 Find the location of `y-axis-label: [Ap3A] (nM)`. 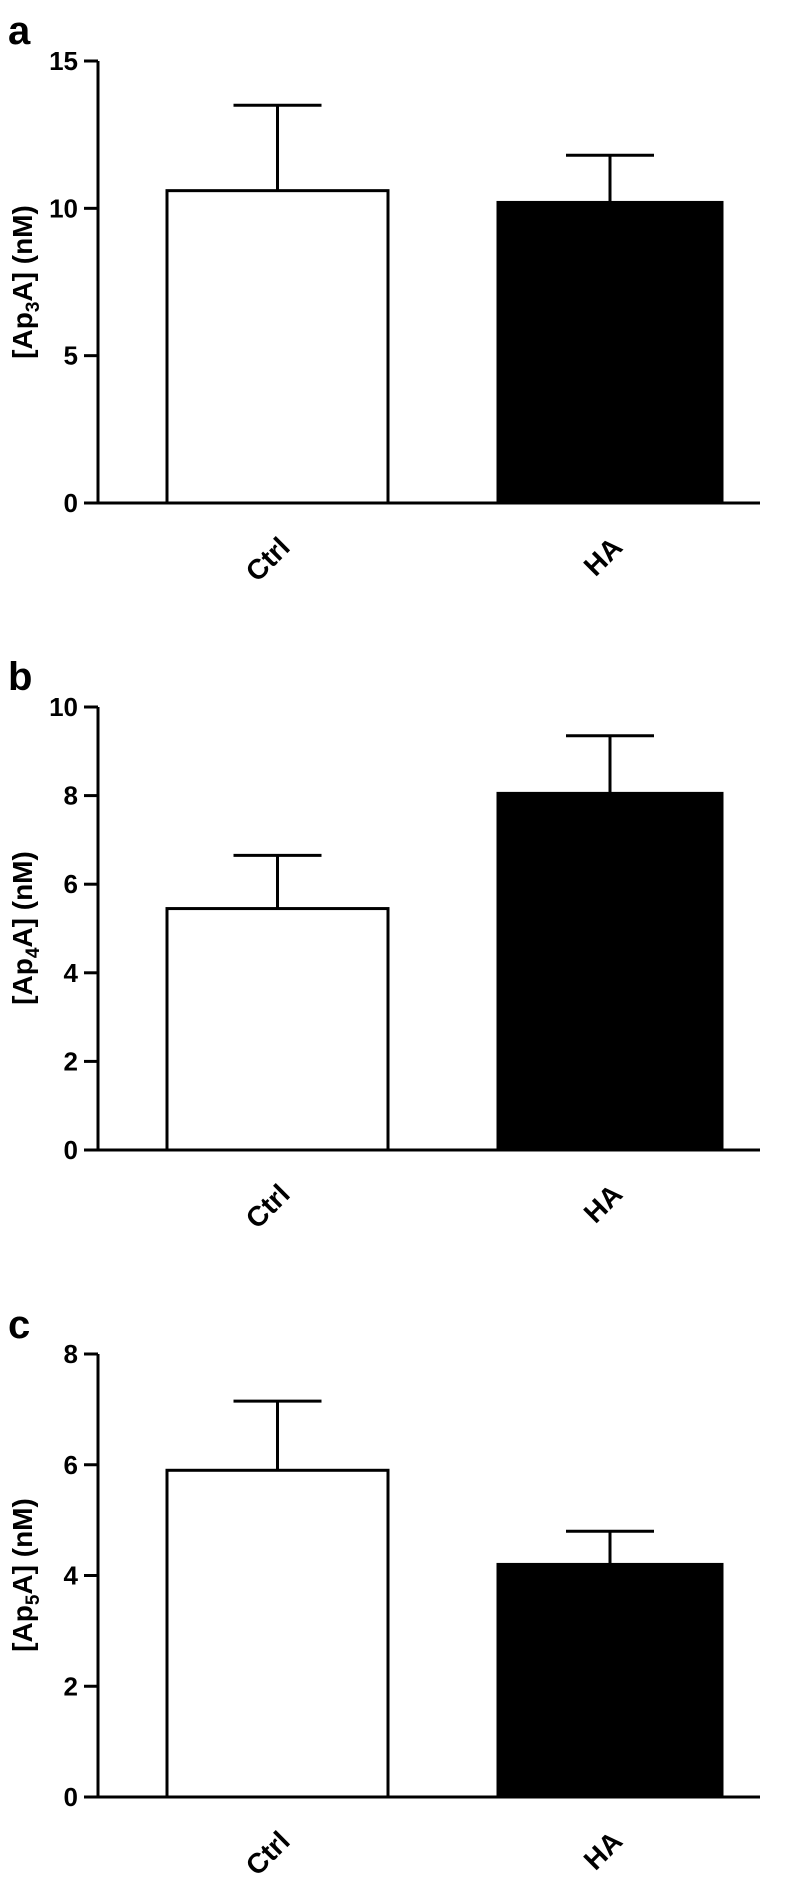

y-axis-label: [Ap3A] (nM) is located at coordinates (25, 282).